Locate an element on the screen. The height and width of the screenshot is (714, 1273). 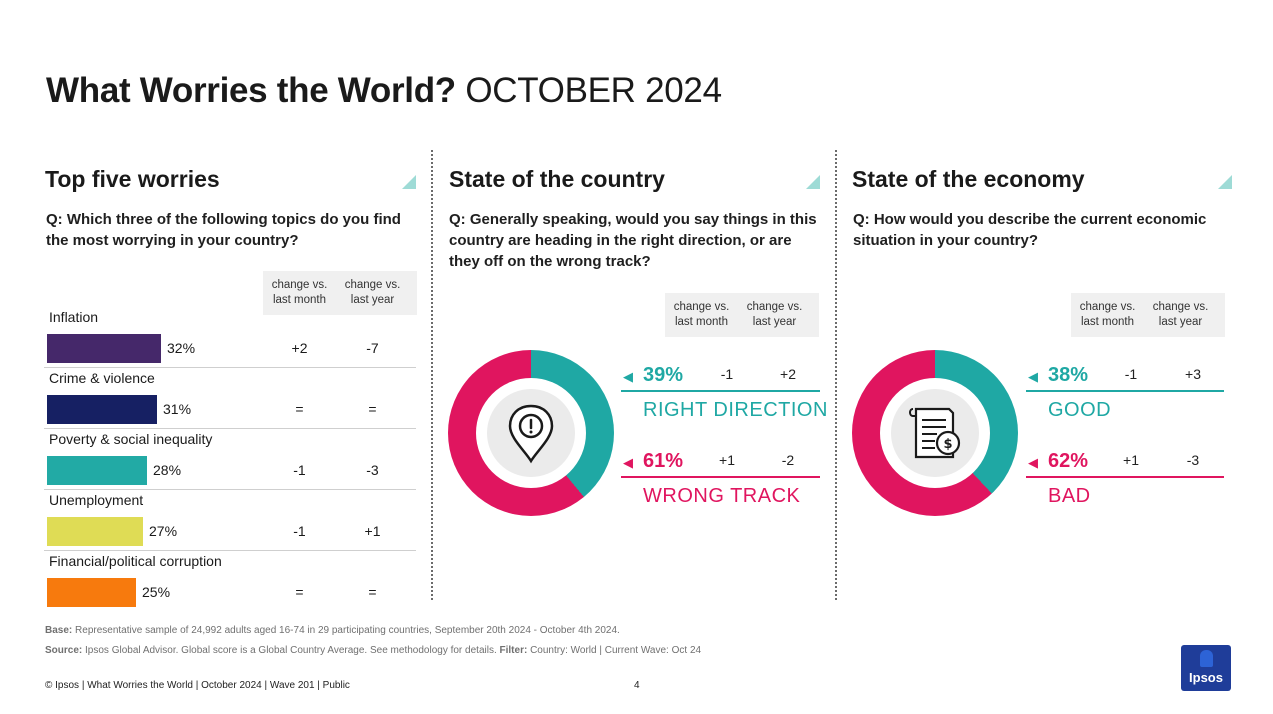
country-right-pct: 39% is located at coordinates (663, 375).